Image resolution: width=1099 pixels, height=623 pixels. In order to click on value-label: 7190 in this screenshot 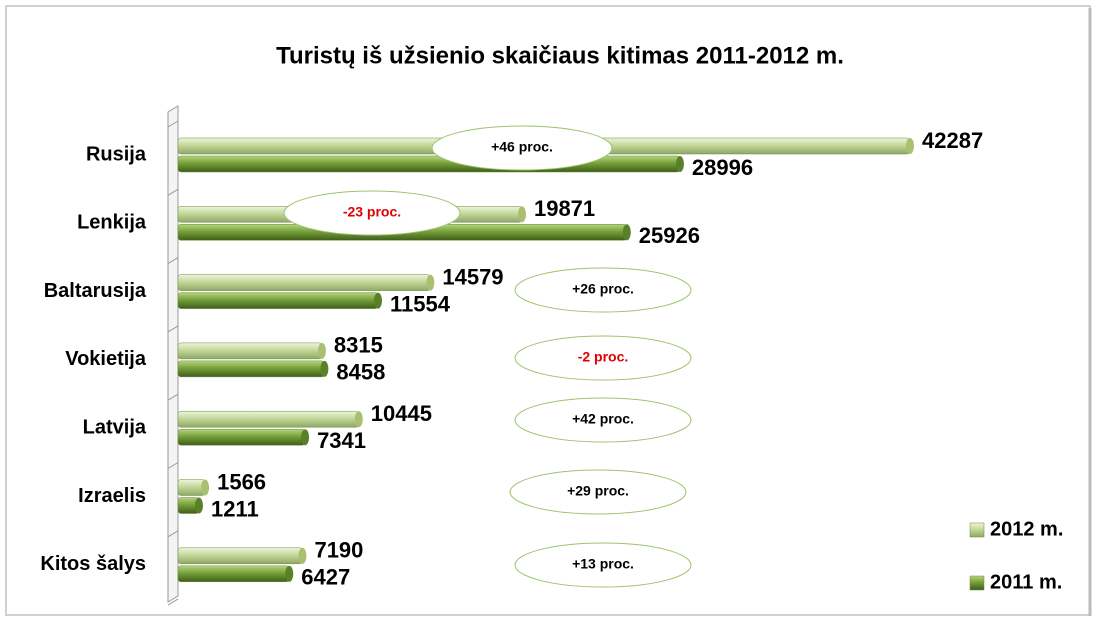, I will do `click(338, 550)`.